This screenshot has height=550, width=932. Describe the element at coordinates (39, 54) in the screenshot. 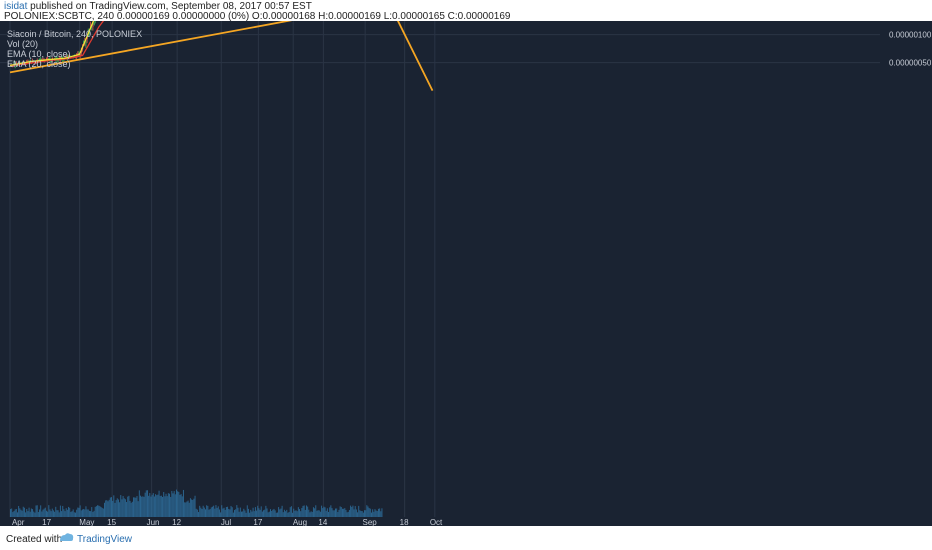

I see `legend-ema10: EMA (10, close)` at that location.